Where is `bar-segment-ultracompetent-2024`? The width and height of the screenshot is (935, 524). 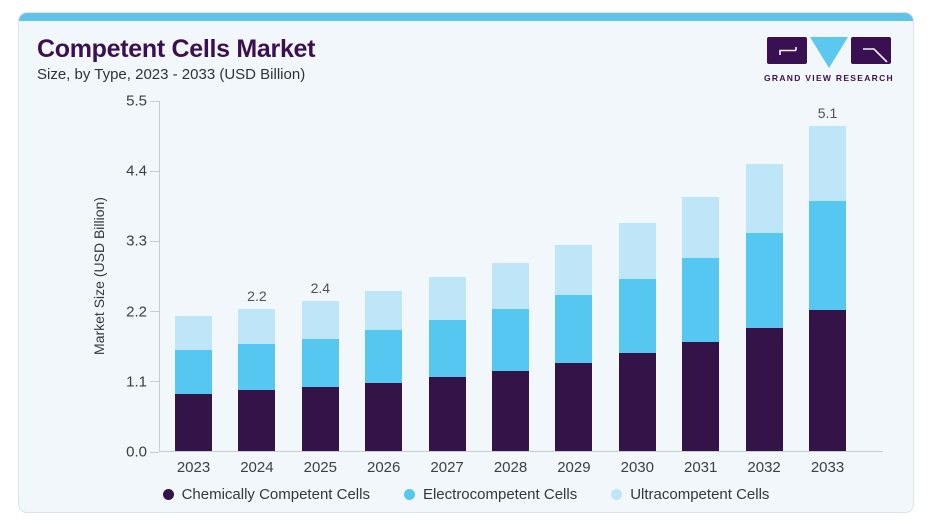 bar-segment-ultracompetent-2024 is located at coordinates (257, 326).